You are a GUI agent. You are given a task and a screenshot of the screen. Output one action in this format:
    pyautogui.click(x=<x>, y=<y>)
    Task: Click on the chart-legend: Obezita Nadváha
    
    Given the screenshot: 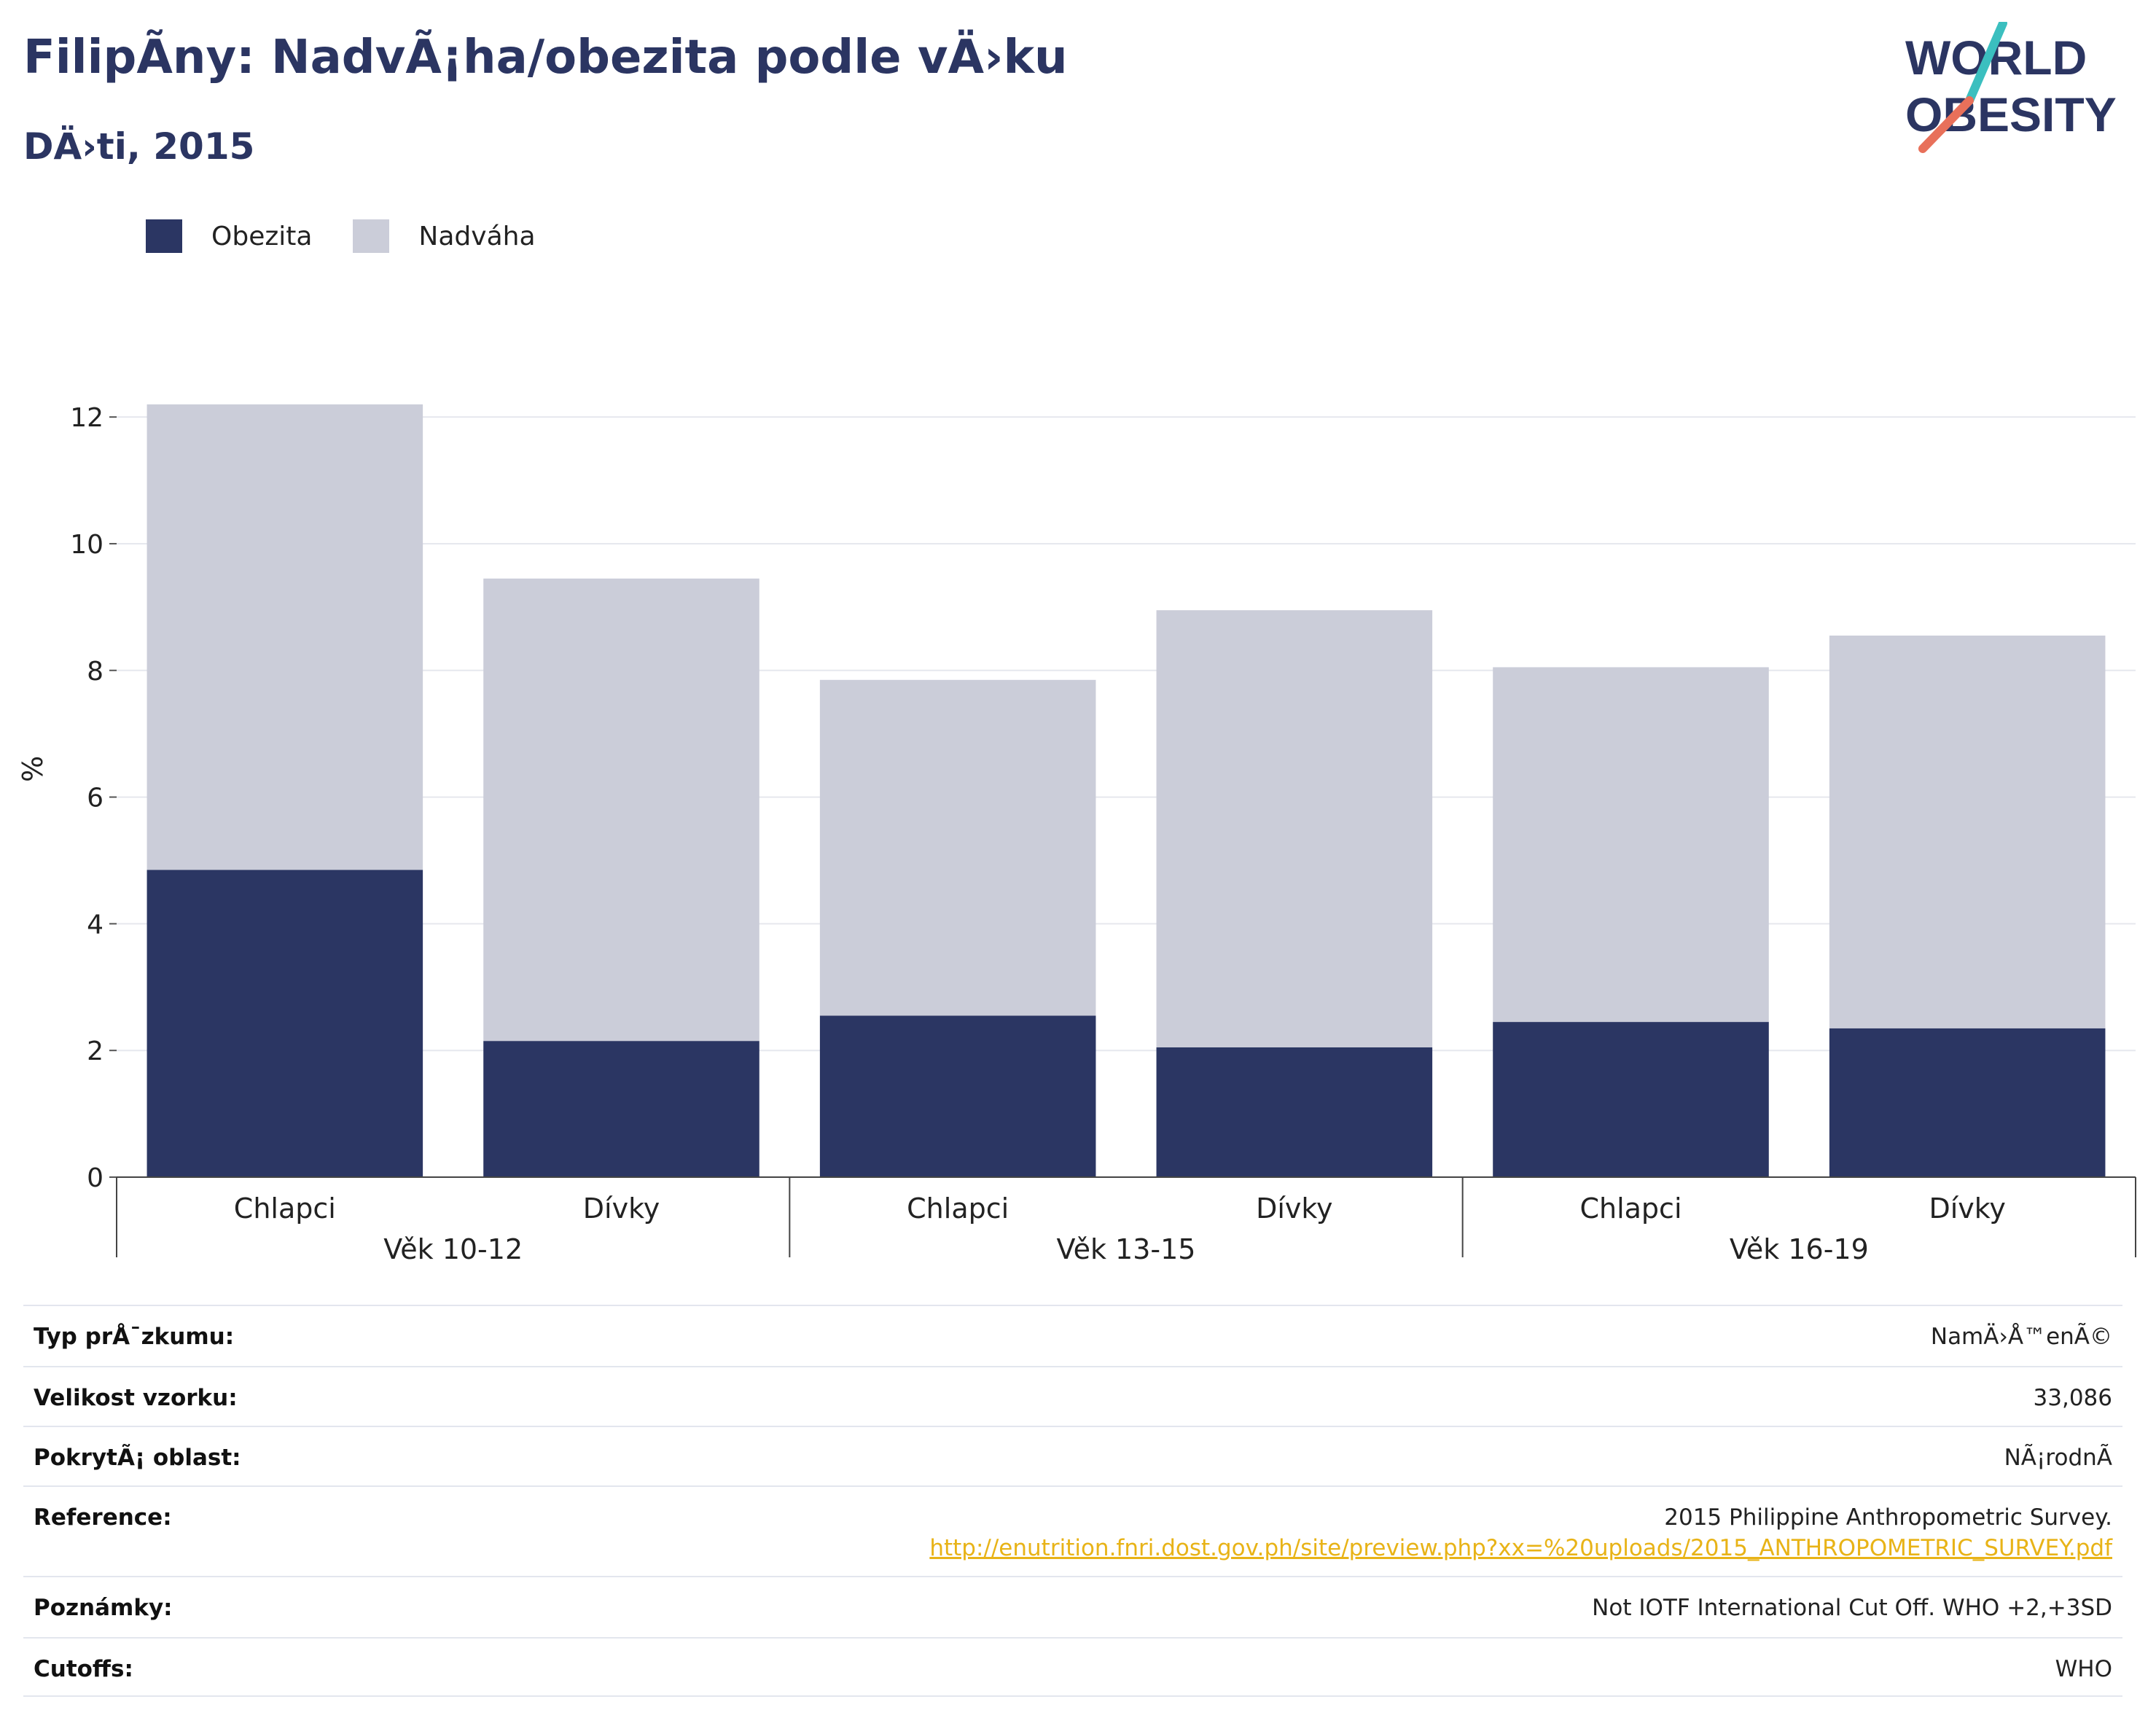 What is the action you would take?
    pyautogui.click(x=362, y=236)
    